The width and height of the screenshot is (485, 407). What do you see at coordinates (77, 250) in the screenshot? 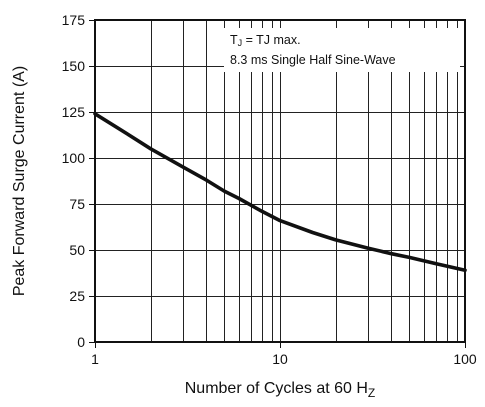
I see `y-tick-label: 50` at bounding box center [77, 250].